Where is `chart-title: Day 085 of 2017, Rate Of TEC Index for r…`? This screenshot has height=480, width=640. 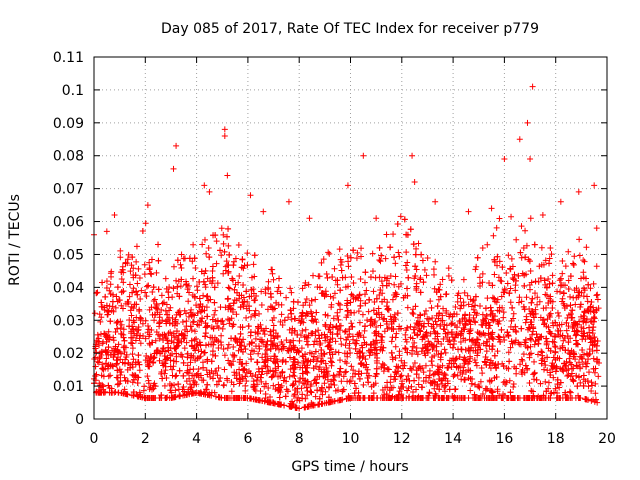 chart-title: Day 085 of 2017, Rate Of TEC Index for r… is located at coordinates (350, 29).